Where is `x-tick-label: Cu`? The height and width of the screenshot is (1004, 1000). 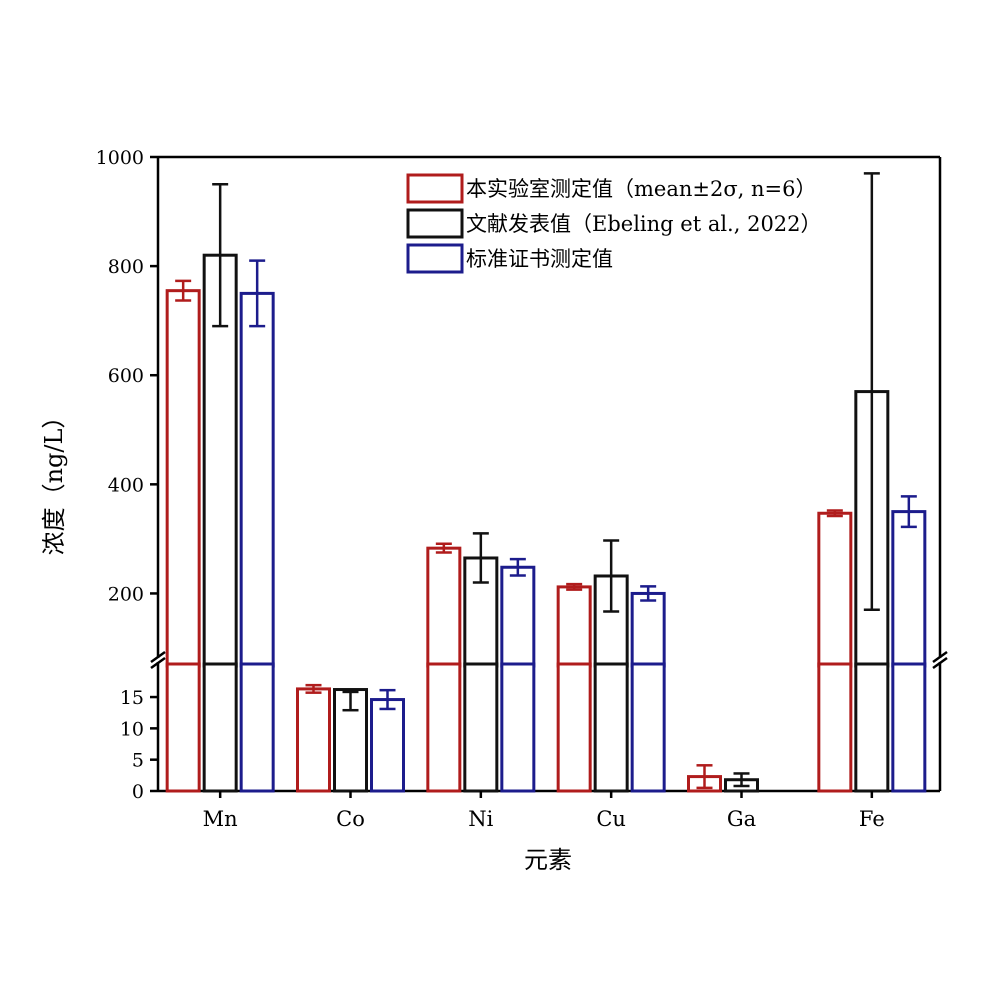 x-tick-label: Cu is located at coordinates (611, 819).